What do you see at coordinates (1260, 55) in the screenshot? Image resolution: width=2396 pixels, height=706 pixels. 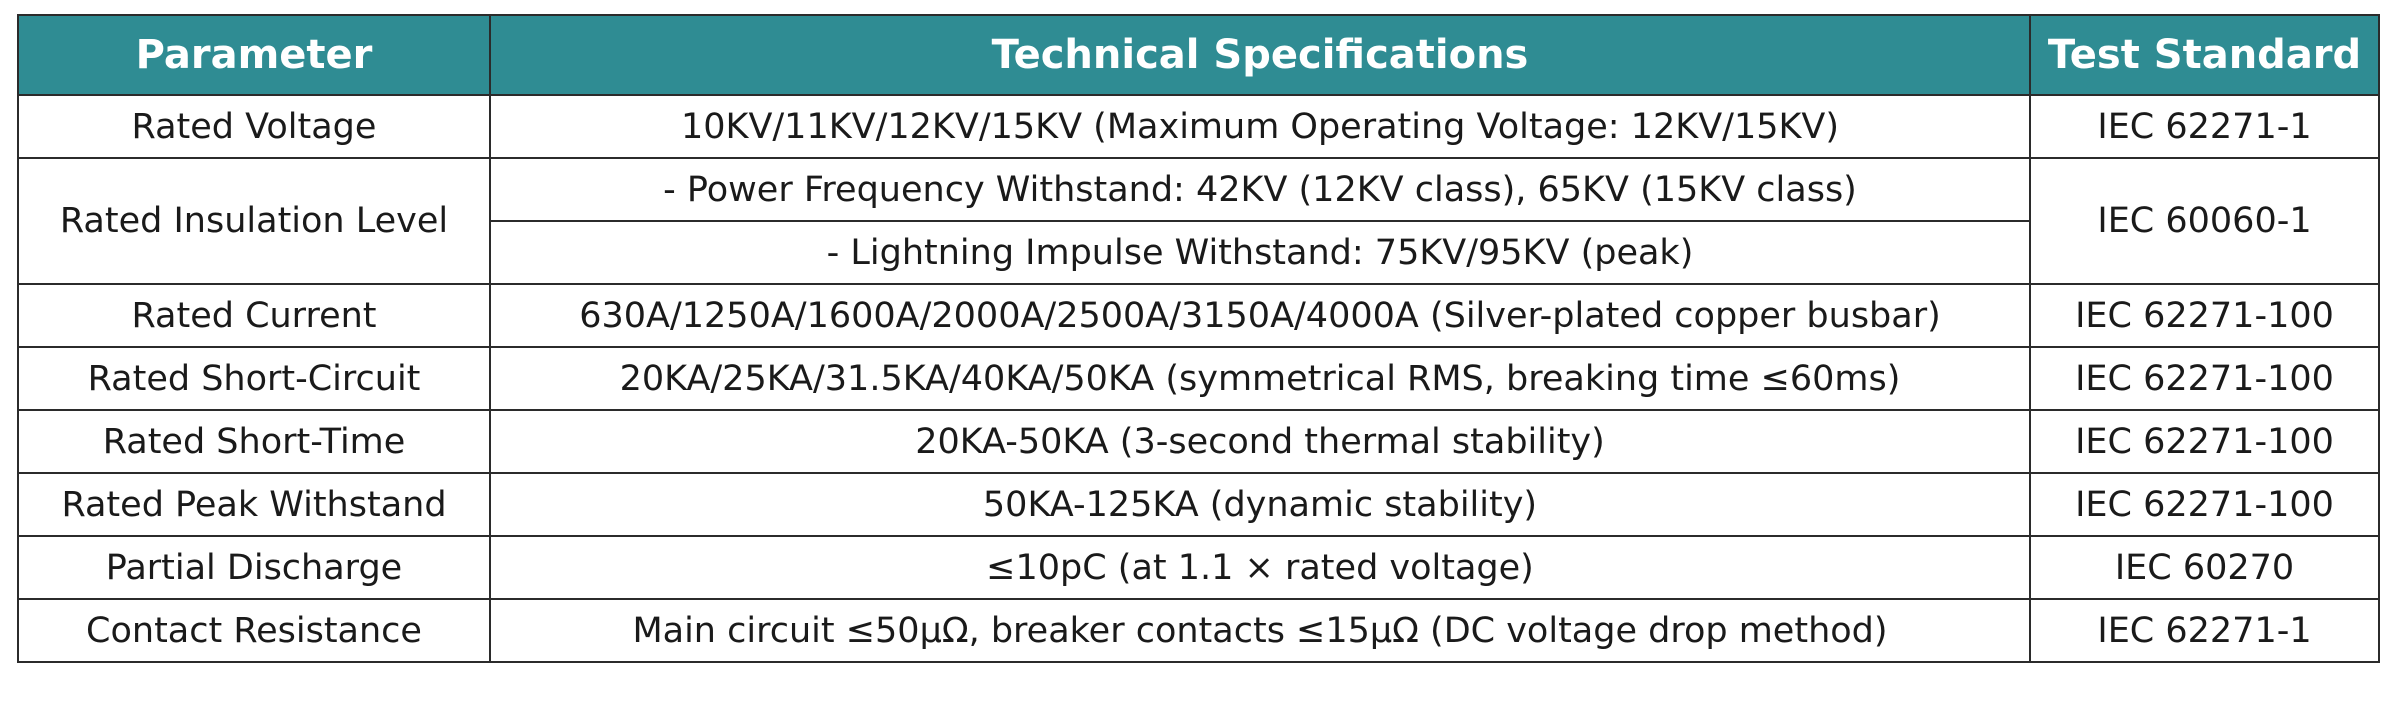 I see `header-technical-specifications: Technical Specifications` at bounding box center [1260, 55].